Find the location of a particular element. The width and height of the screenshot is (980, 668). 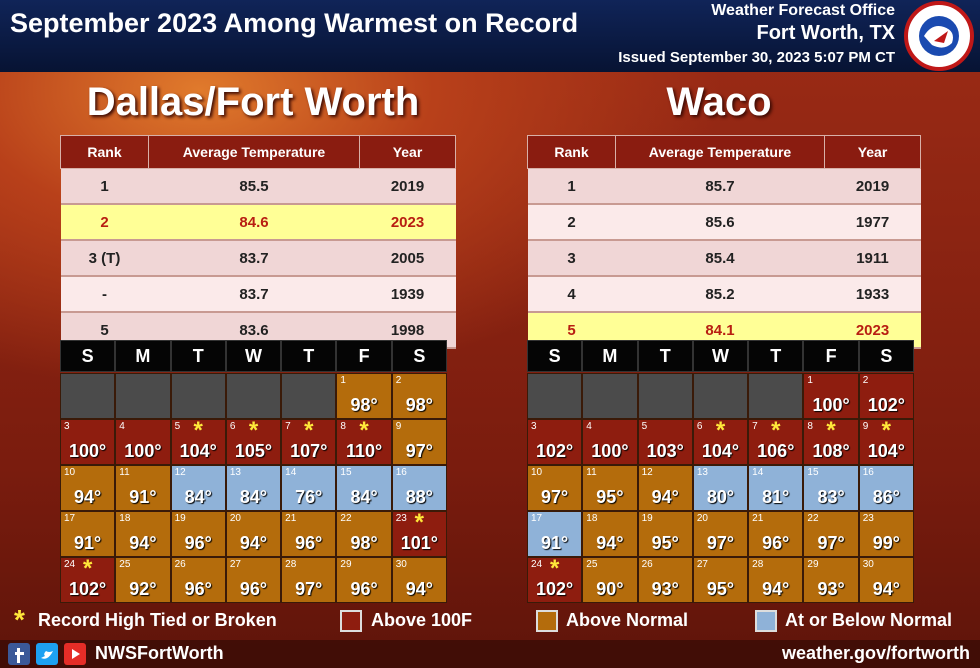

table-cell: 3 is located at coordinates (571, 258).